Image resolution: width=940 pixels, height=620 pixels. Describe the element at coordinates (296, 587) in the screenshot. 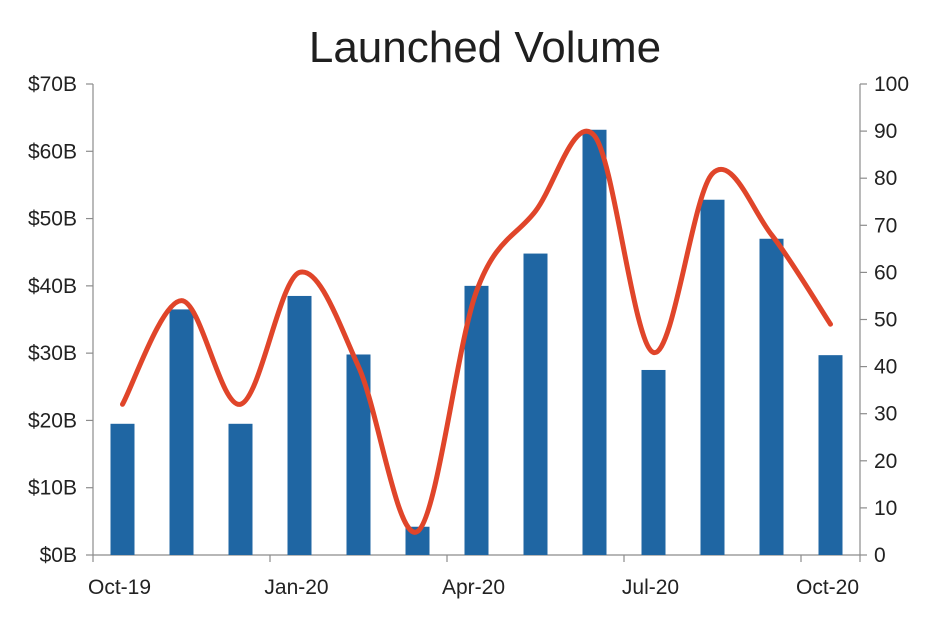

I see `x-tick-label: Jan-20` at that location.